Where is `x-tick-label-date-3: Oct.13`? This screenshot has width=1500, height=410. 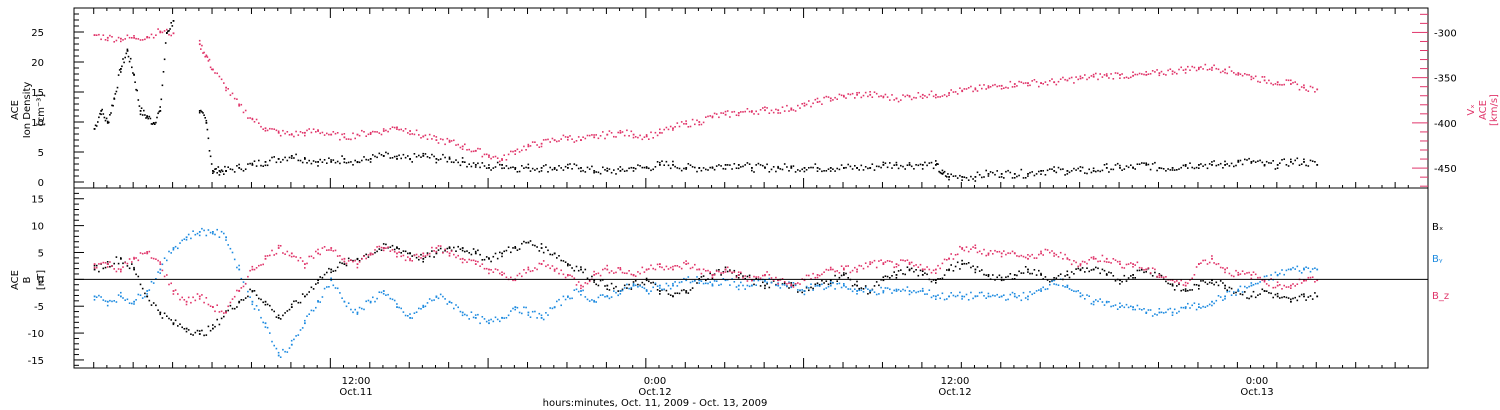
x-tick-label-date-3: Oct.13 is located at coordinates (1256, 392).